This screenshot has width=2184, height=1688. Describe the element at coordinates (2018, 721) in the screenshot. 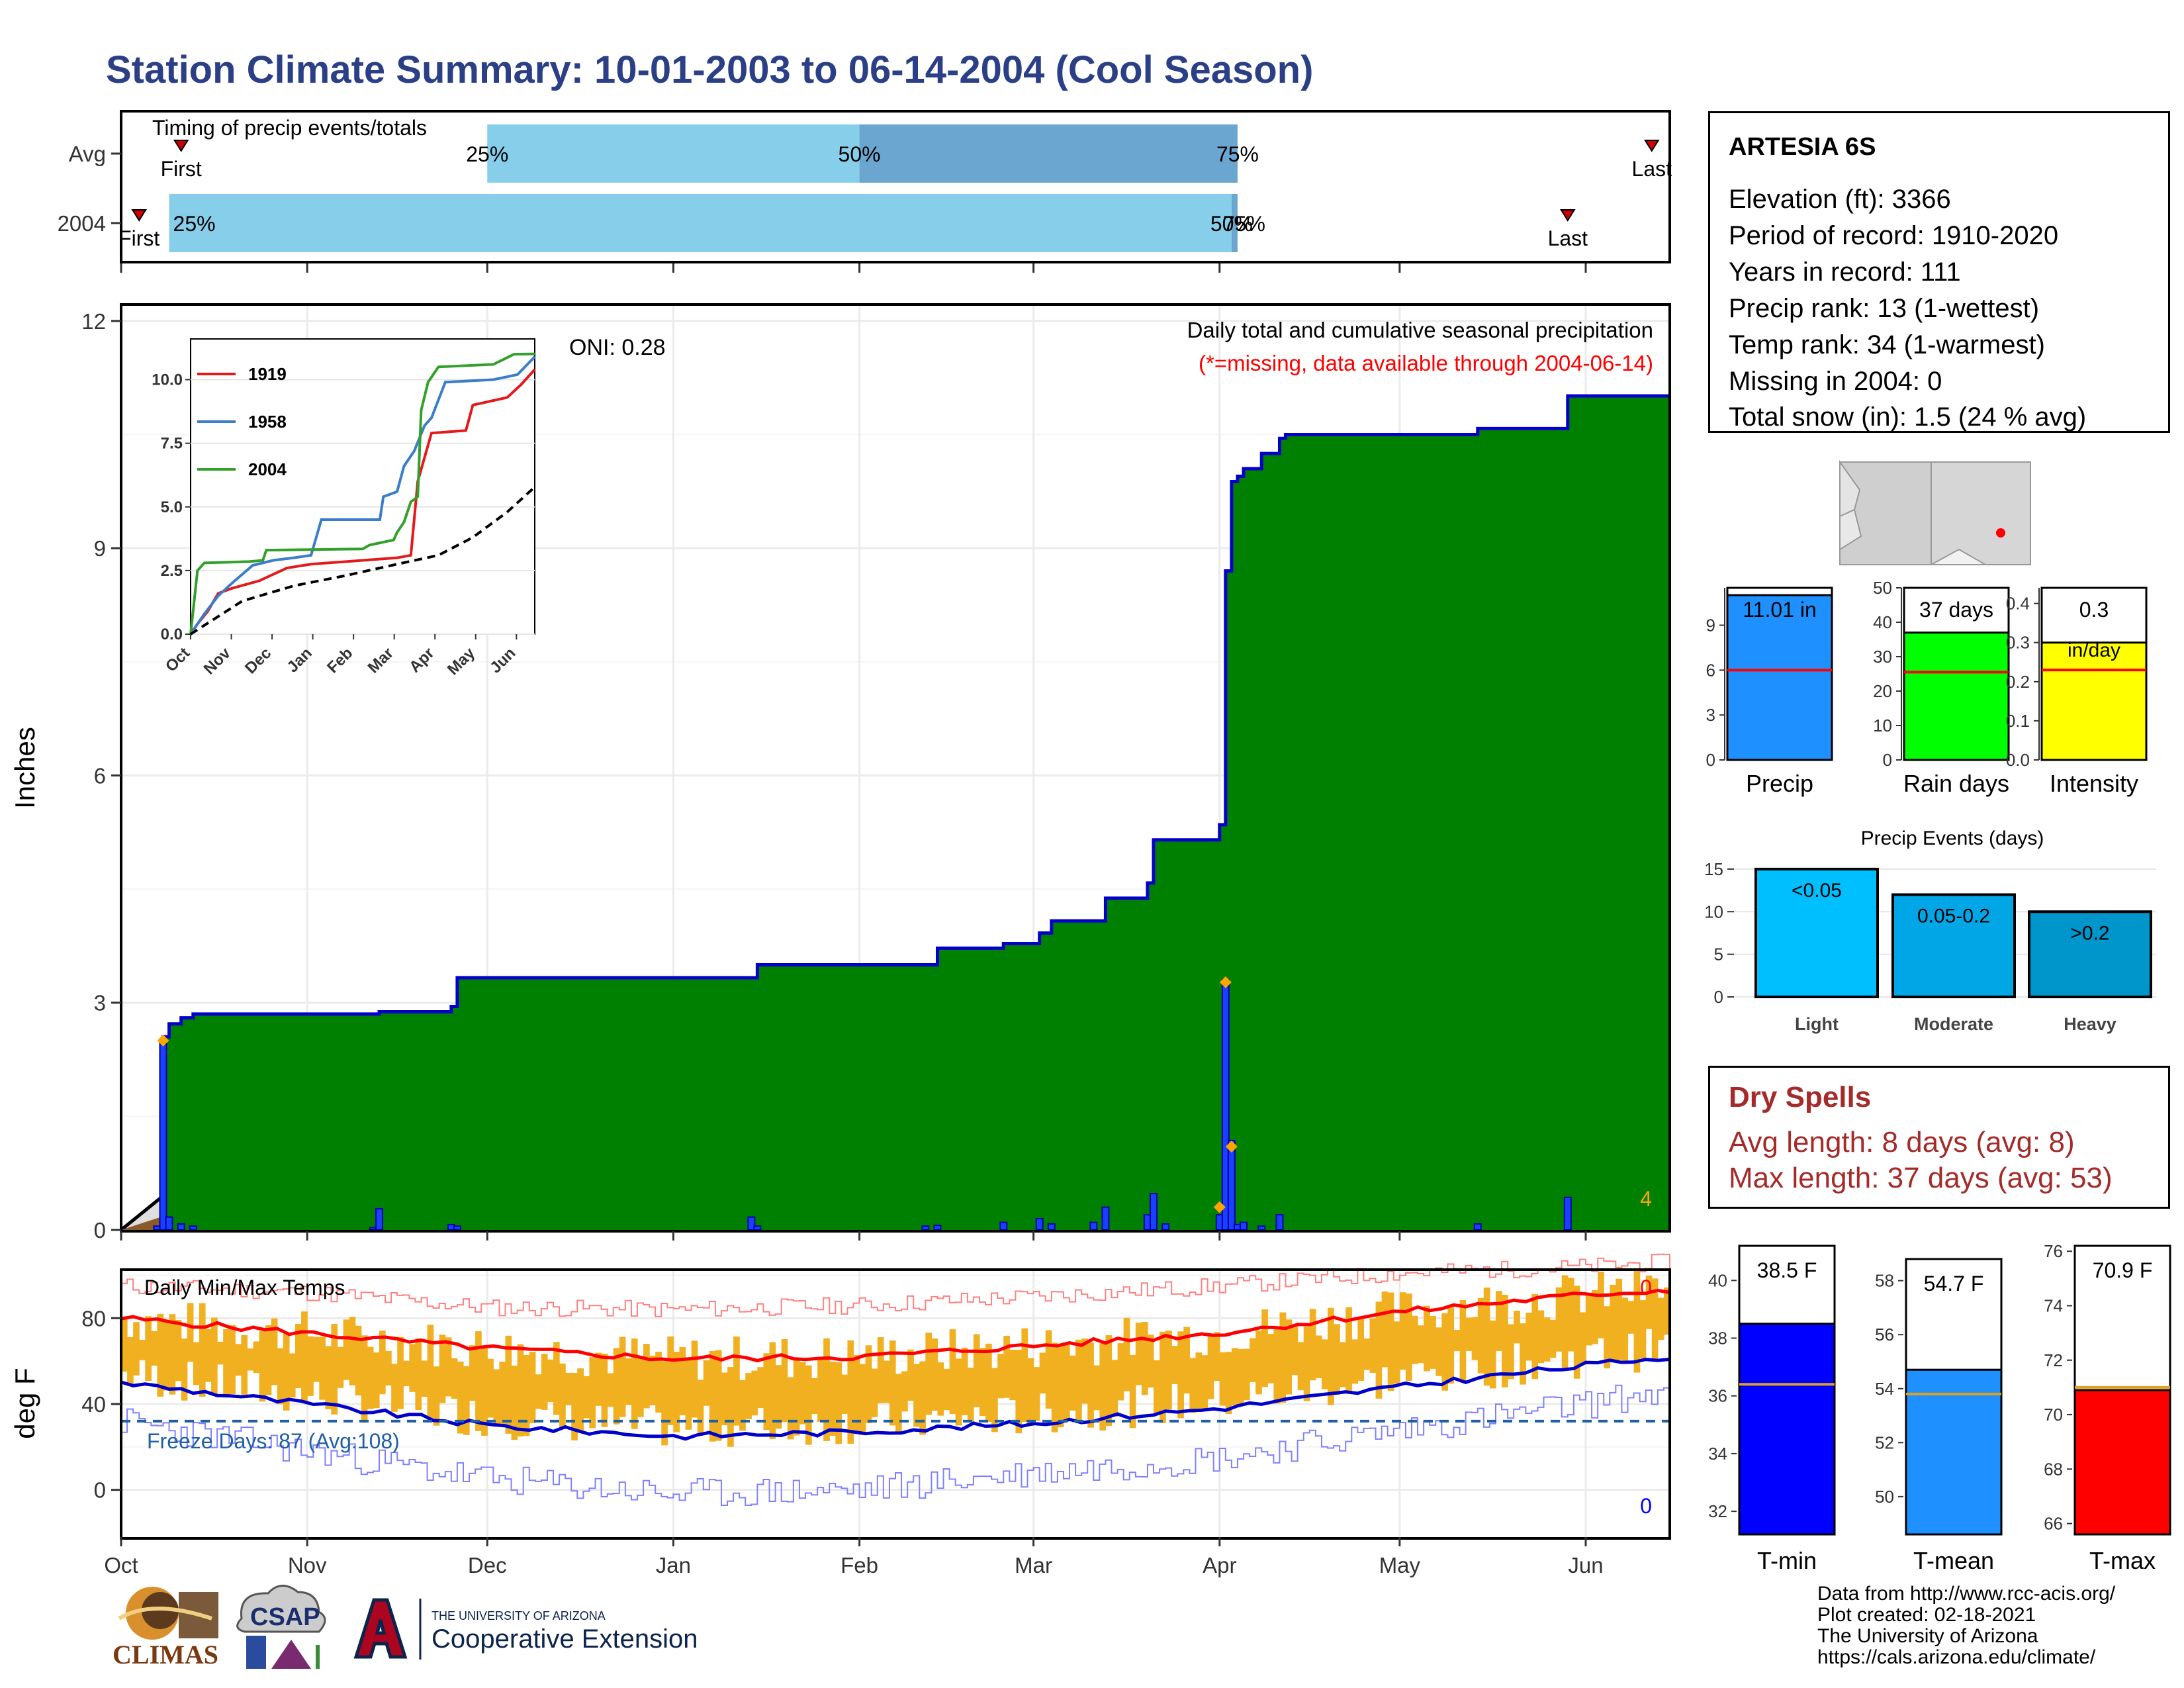

I see `summary-bar-ytick-label: 0.1` at that location.